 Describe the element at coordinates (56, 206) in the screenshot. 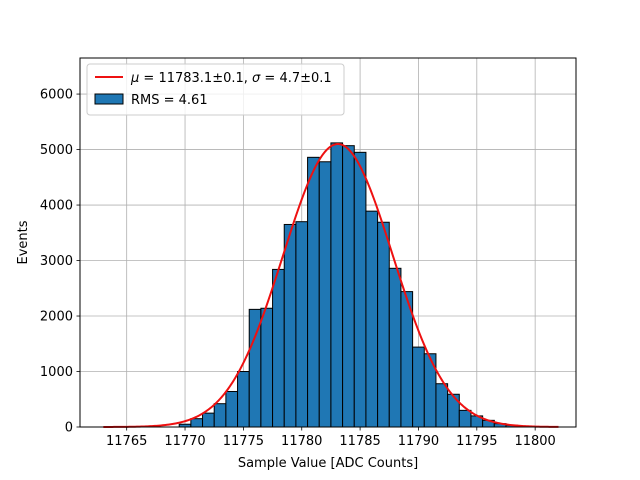

I see `y-tick-label: 4000` at that location.